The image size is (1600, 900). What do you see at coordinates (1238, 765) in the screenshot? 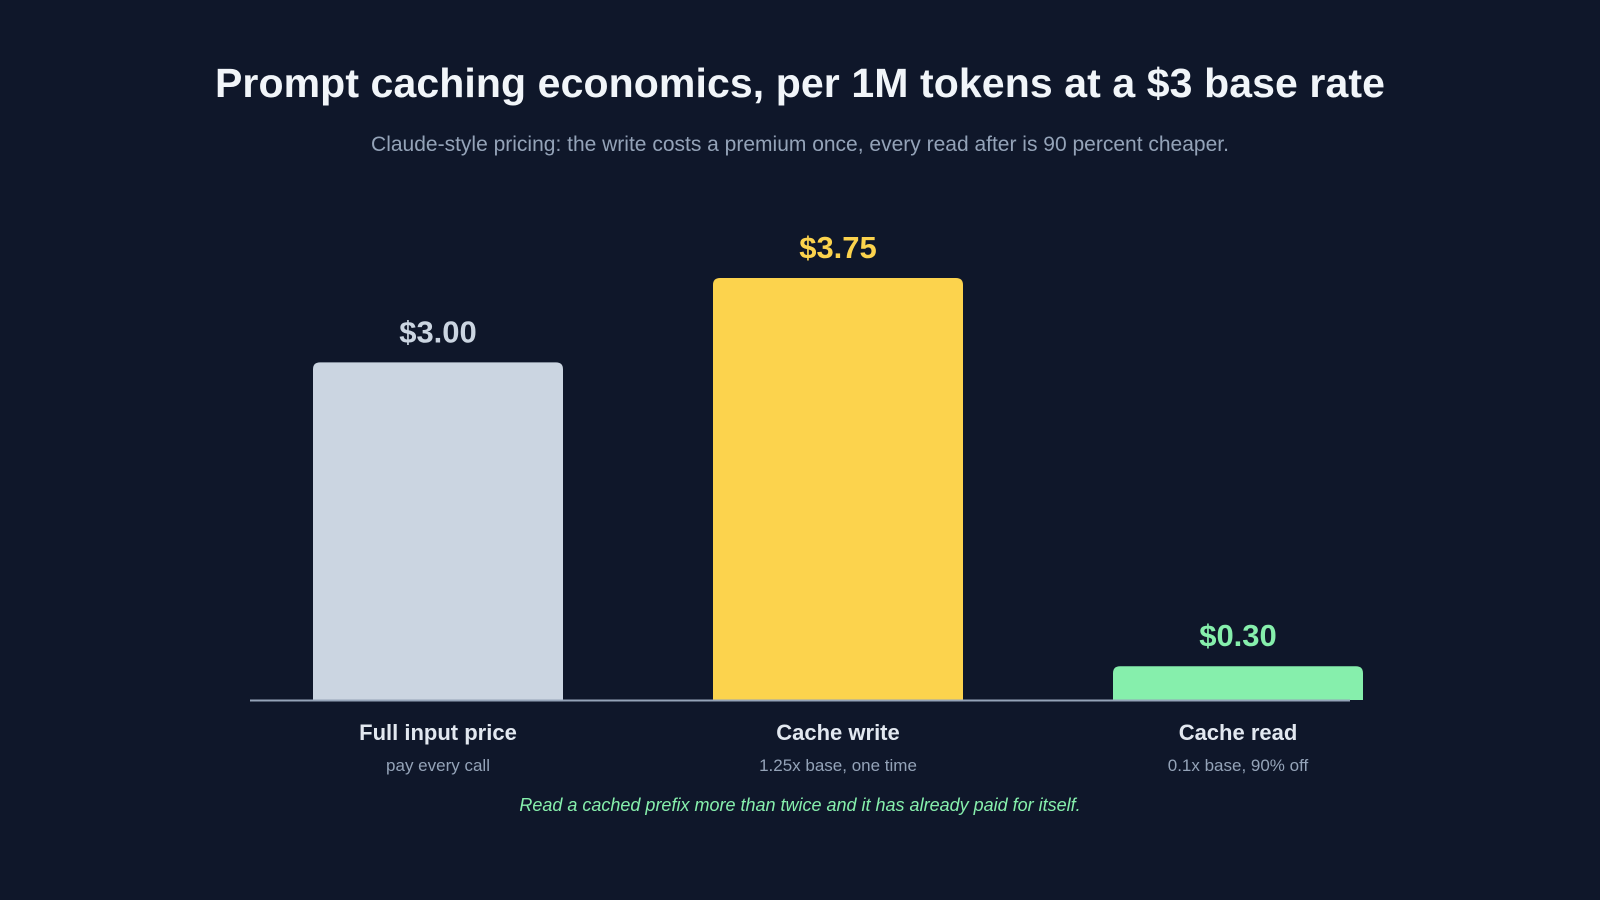
I see `category-sublabel: 0.1x base, 90% off` at bounding box center [1238, 765].